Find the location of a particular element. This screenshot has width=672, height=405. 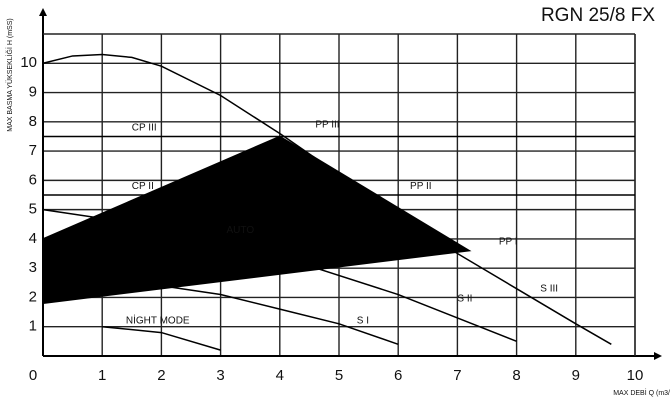

y-tick-label: 4 is located at coordinates (33, 238).